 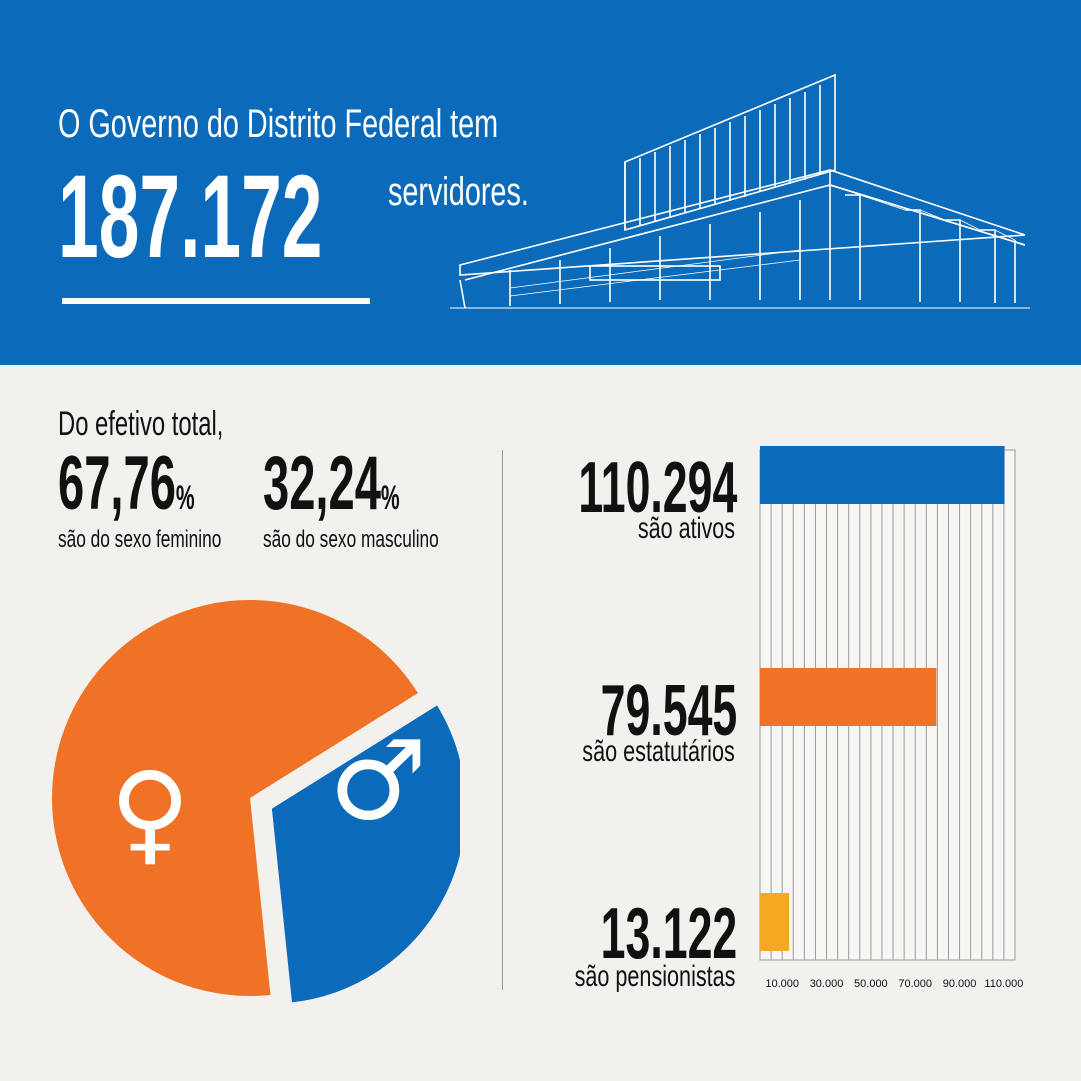 I want to click on pie-slice-male, so click(x=363, y=853).